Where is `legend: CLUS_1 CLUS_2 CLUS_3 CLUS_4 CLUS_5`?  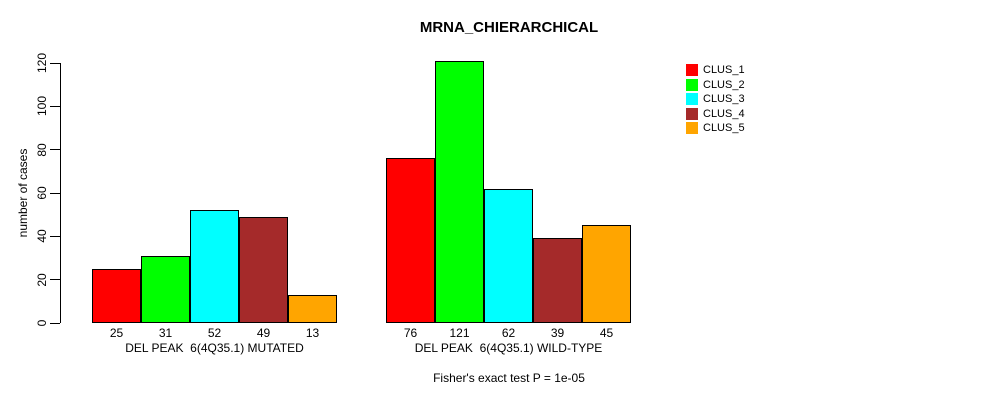
legend: CLUS_1 CLUS_2 CLUS_3 CLUS_4 CLUS_5 is located at coordinates (715, 99).